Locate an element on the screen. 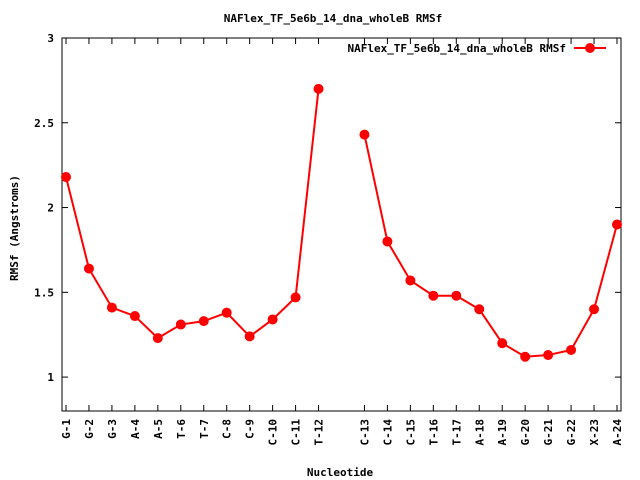 The height and width of the screenshot is (480, 640). y-tick-label: 2.5 is located at coordinates (44, 123).